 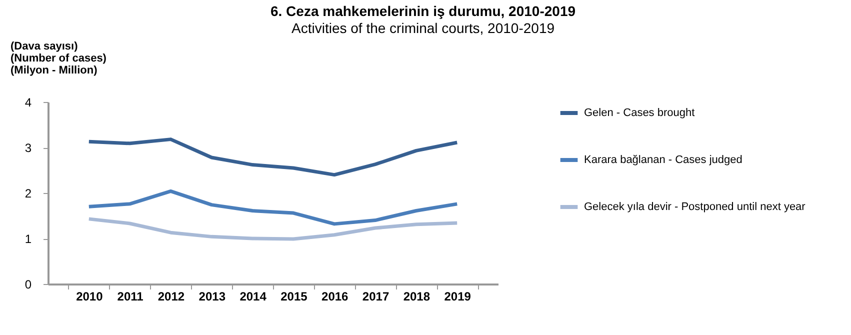 I want to click on x-tick-label: 2013, so click(x=212, y=297).